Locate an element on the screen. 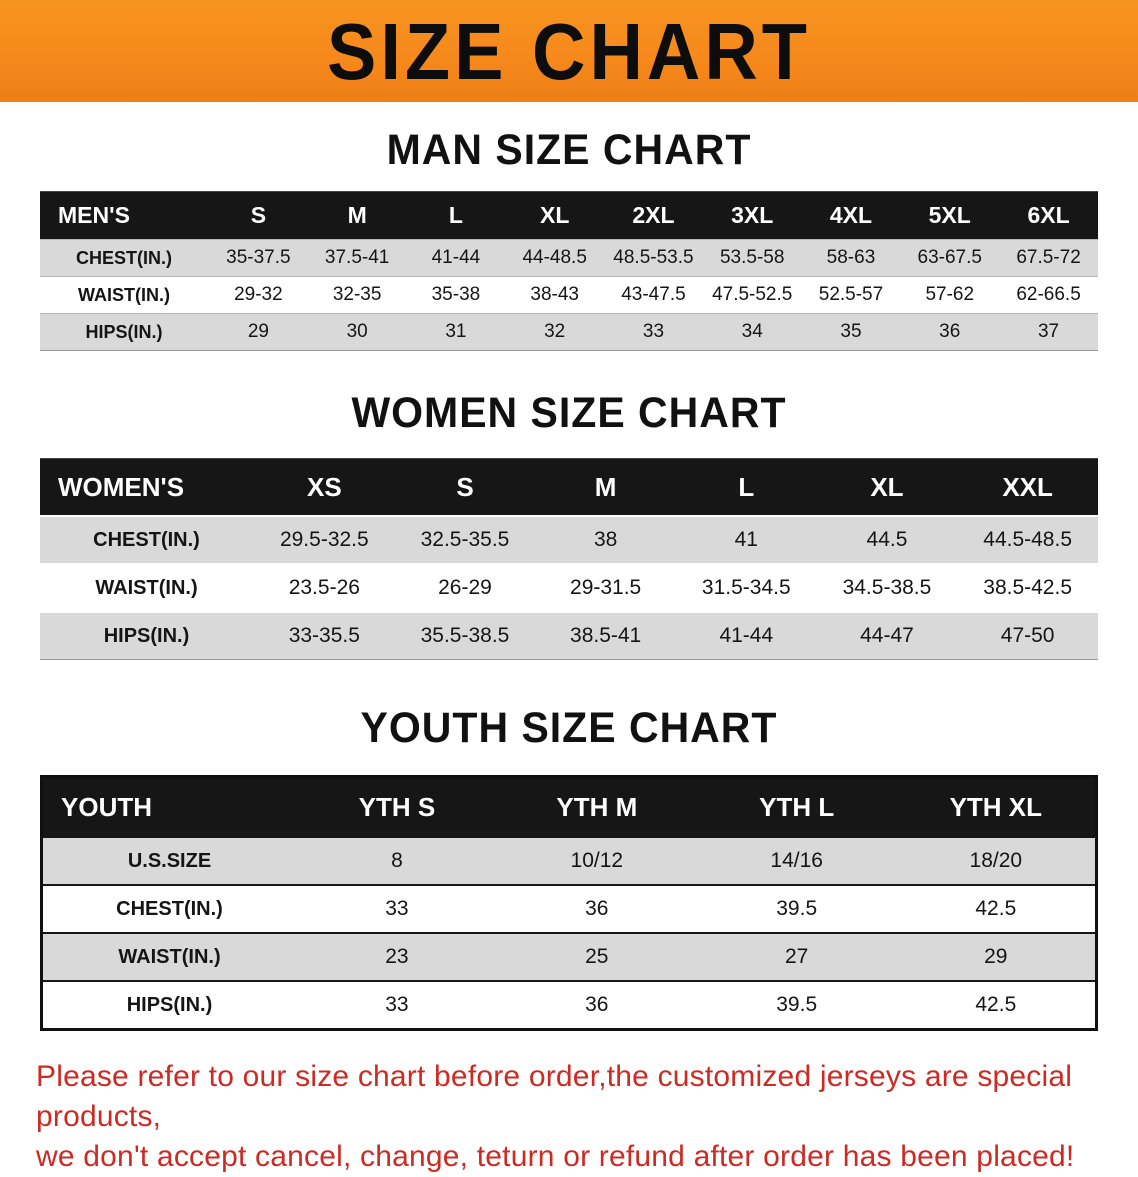 The width and height of the screenshot is (1138, 1177). table-header-row: MEN'S S M L XL 2XL 3XL 4XL 5XL 6XL is located at coordinates (569, 215).